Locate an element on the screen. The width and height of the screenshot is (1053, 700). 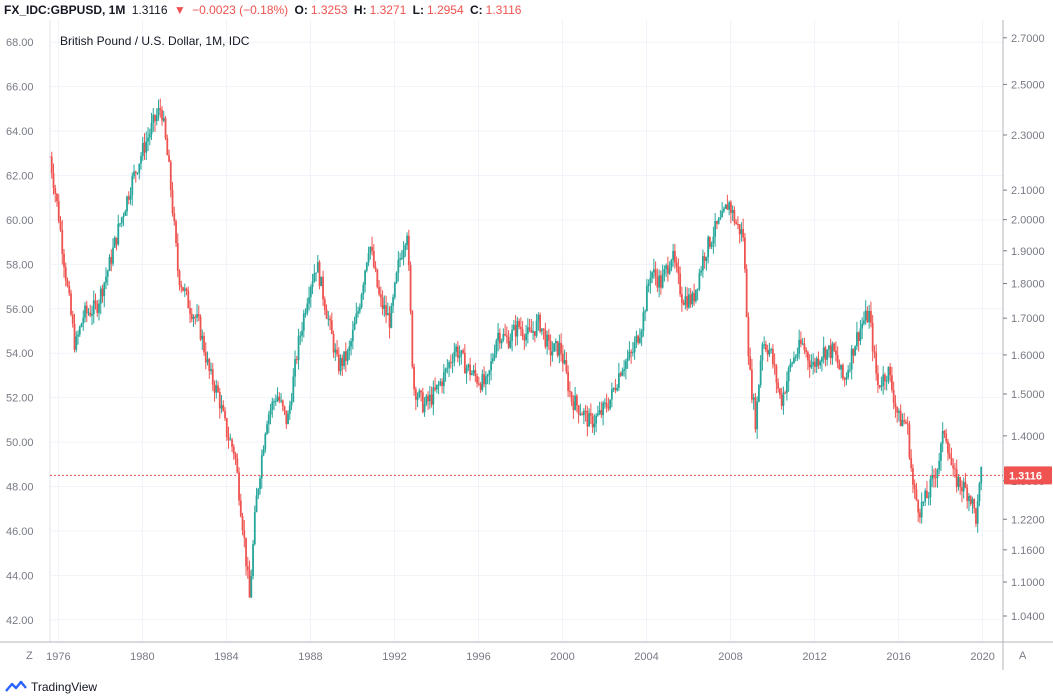
timezone-button is located at coordinates (30, 655).